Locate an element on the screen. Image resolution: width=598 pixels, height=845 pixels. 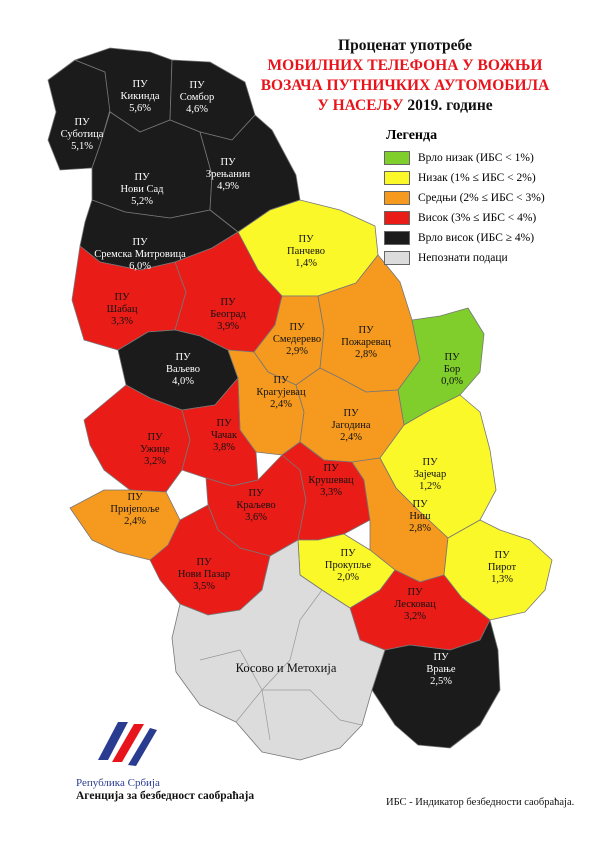
region-label-value: 2,8% is located at coordinates (420, 528).